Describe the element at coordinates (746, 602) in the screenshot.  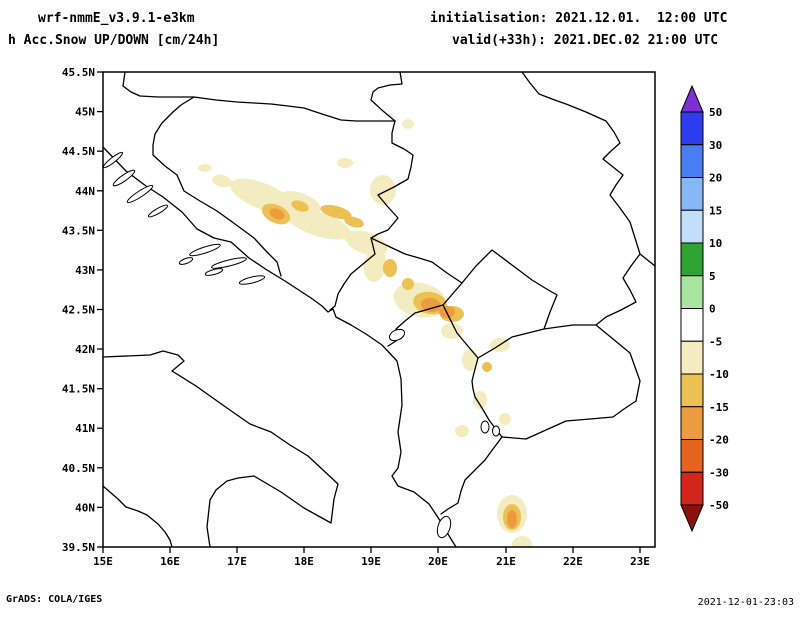
I see `creation-timestamp: 2021-12-01-23:03` at that location.